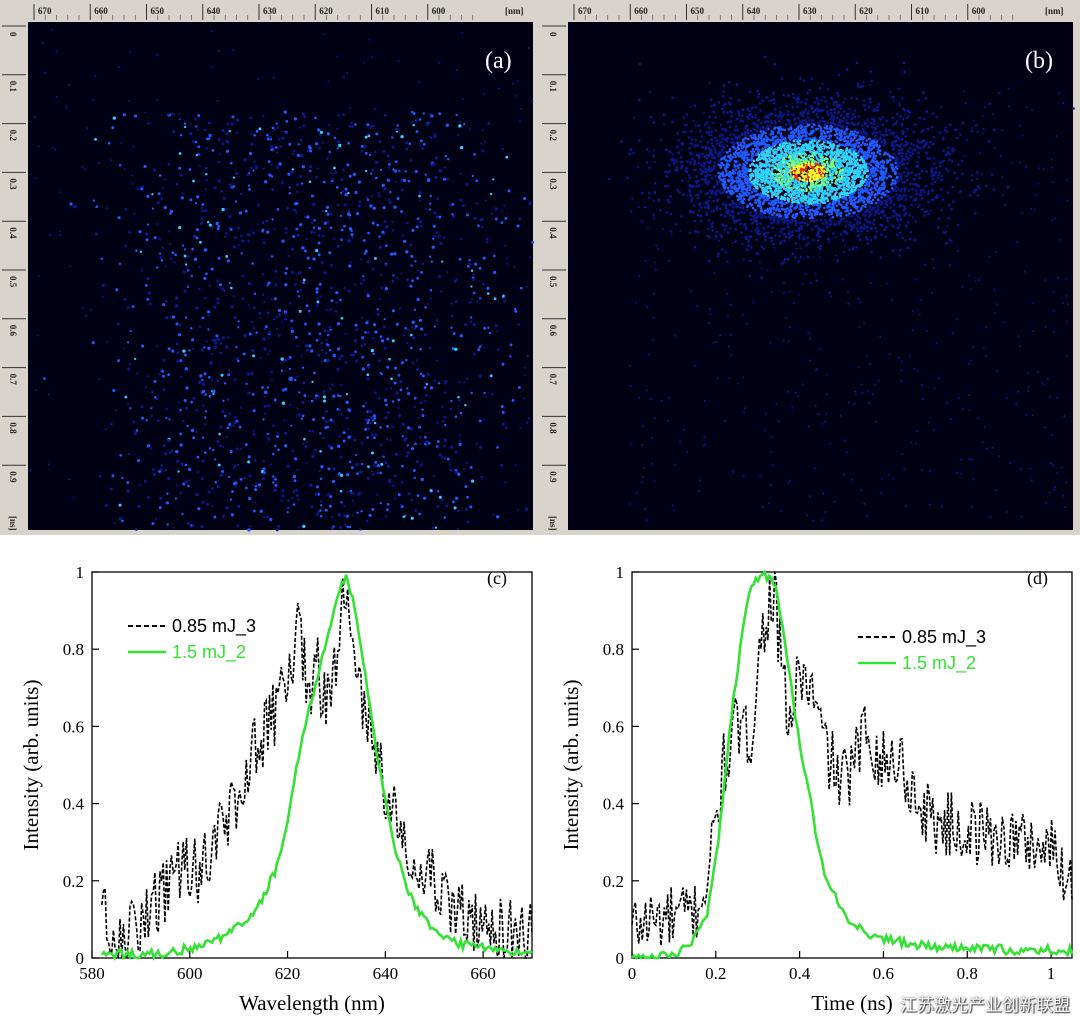  Describe the element at coordinates (923, 11) in the screenshot. I see `top-axis-tick-label: 610` at that location.